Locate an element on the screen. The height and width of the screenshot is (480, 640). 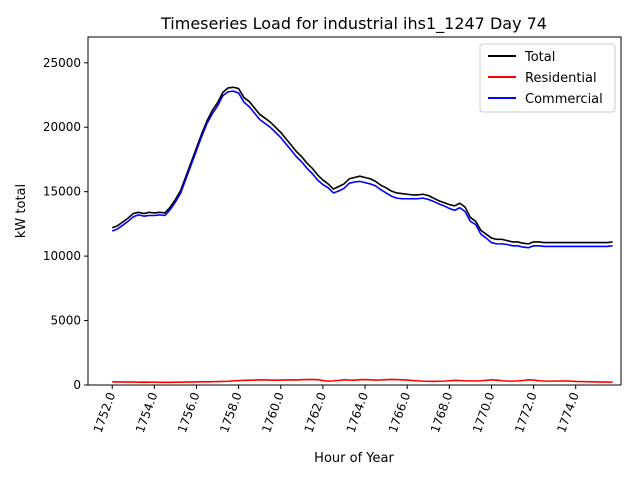
legend: Total Residential Commercial is located at coordinates (547, 78).